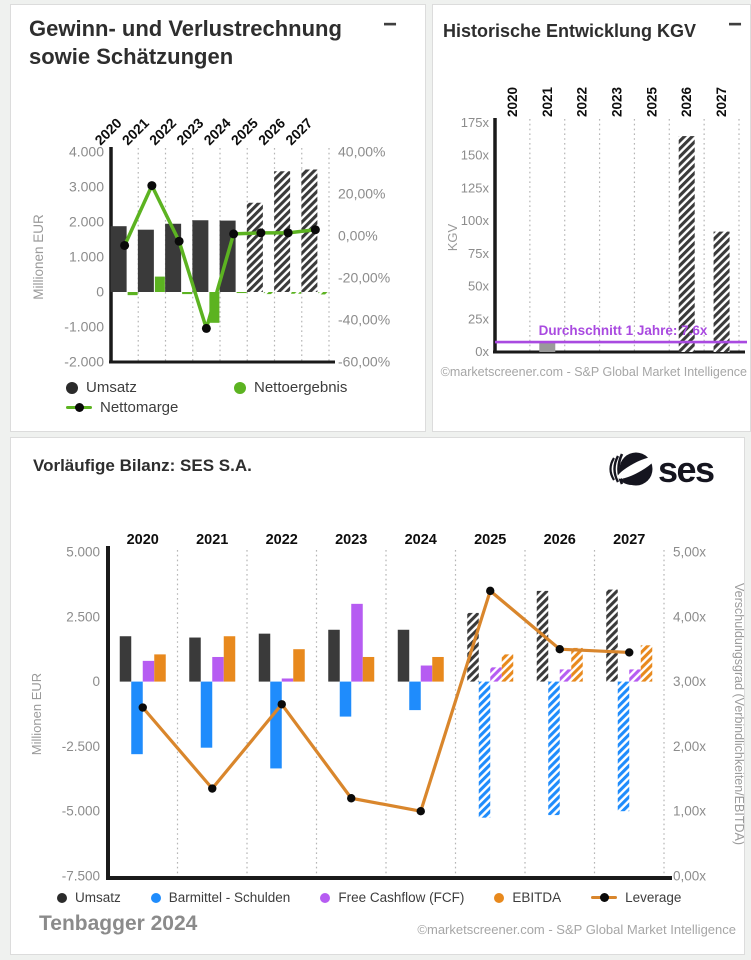 Image resolution: width=751 pixels, height=960 pixels. Describe the element at coordinates (490, 591) in the screenshot. I see `leverage-point-2025` at that location.